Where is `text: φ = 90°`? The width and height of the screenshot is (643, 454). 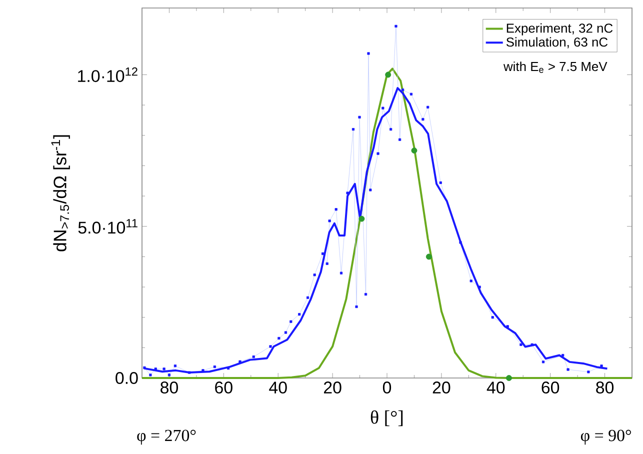
text: φ = 90° is located at coordinates (605, 437).